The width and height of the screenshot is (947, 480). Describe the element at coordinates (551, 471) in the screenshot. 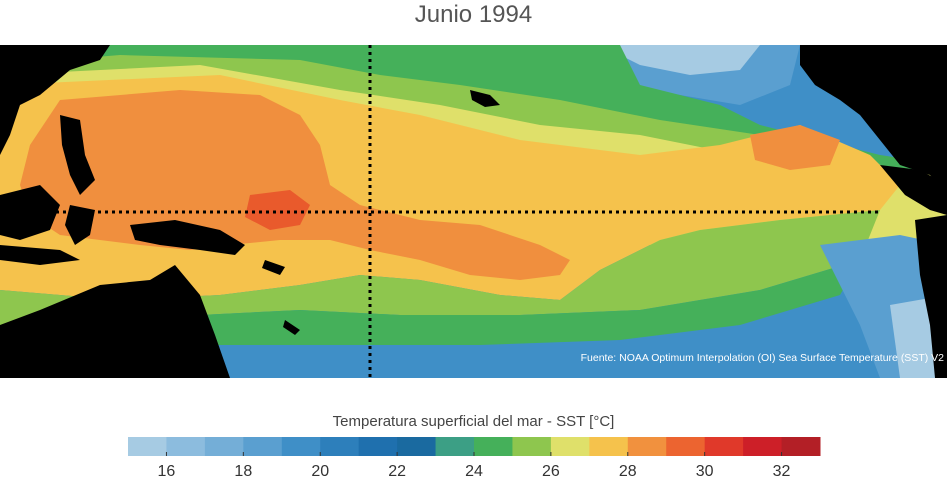

I see `colorbar-tick-label: 26` at that location.